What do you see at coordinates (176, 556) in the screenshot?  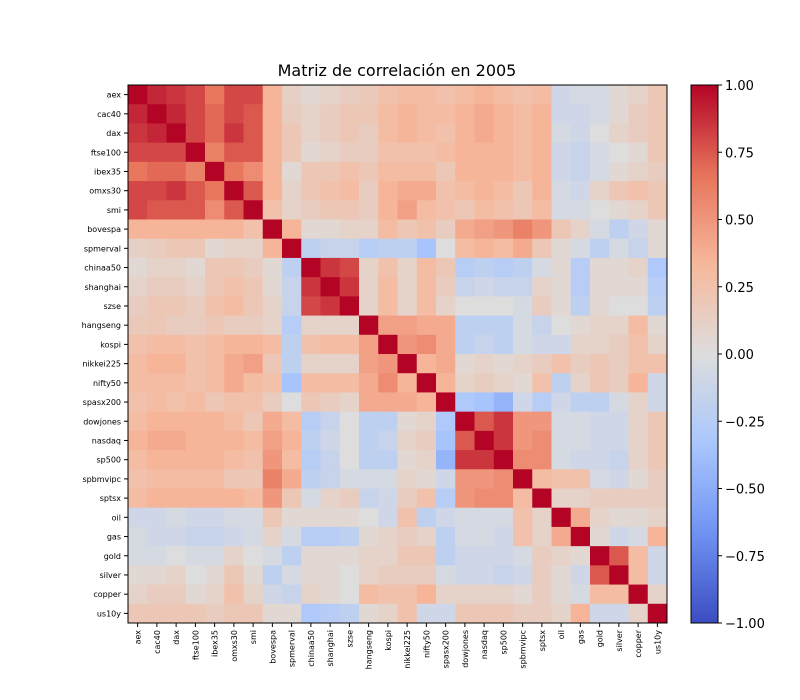 I see `heatmap-cell-gold-dax` at bounding box center [176, 556].